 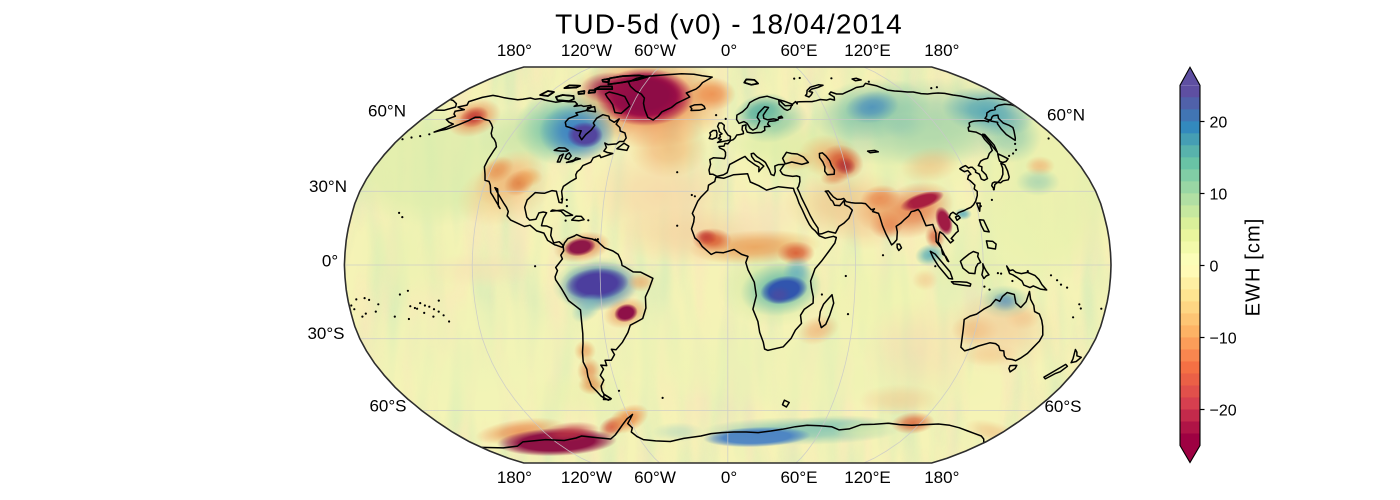 What do you see at coordinates (729, 24) in the screenshot?
I see `svg-text: TUD-5d (v0) - 18/04/2014` at bounding box center [729, 24].